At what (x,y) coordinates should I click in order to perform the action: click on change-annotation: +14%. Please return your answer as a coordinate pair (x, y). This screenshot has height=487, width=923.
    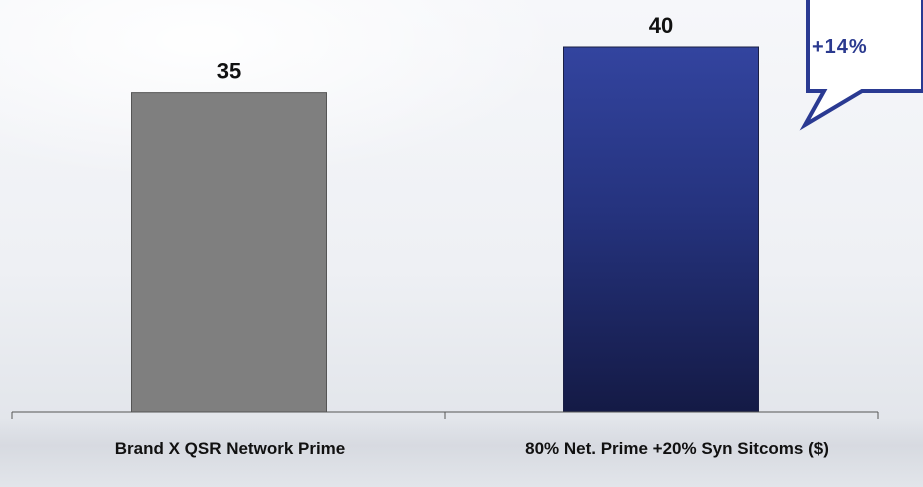
    Looking at the image, I should click on (840, 47).